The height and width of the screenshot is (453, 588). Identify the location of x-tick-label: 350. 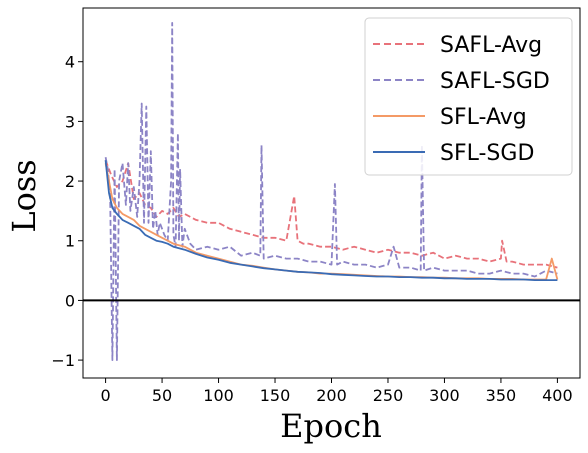
(501, 395).